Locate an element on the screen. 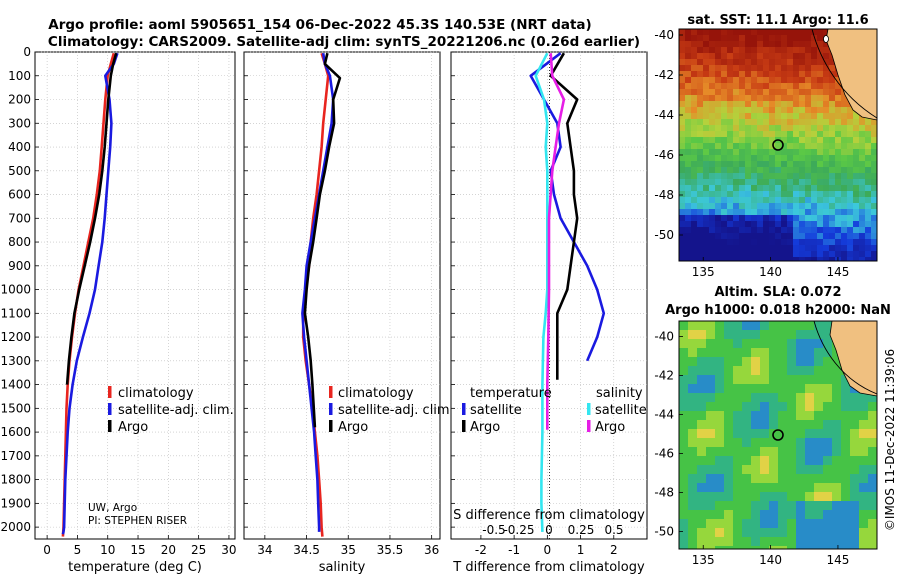 Image resolution: width=900 pixels, height=580 pixels. legend-label-t-satellite: satellite is located at coordinates (496, 410).